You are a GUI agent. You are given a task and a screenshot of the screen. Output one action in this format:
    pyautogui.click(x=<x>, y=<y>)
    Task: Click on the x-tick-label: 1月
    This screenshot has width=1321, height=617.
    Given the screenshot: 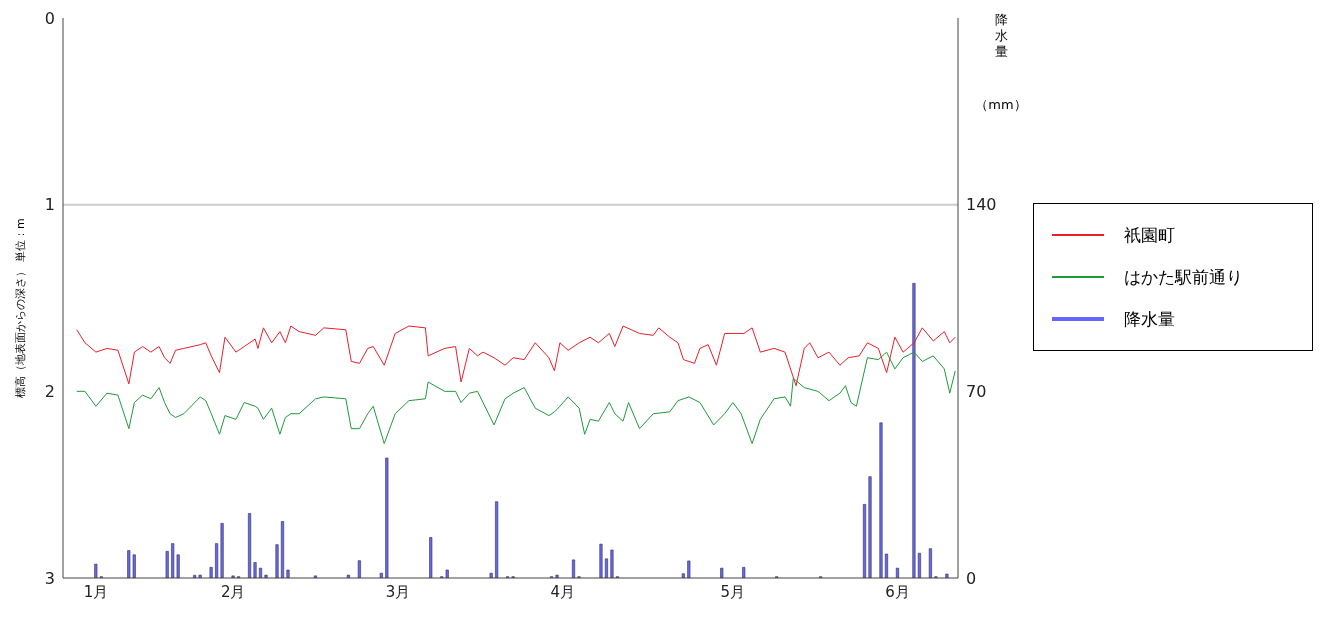 What is the action you would take?
    pyautogui.click(x=96, y=591)
    